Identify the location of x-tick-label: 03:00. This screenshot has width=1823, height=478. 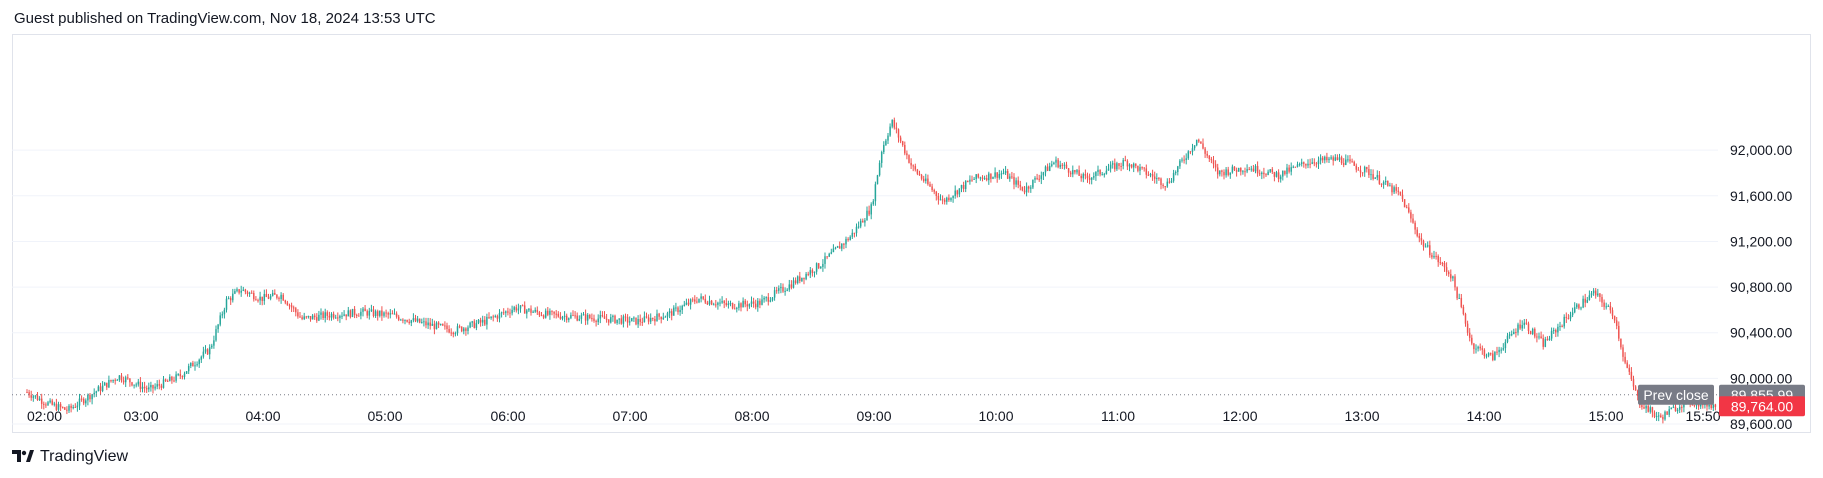
(140, 416).